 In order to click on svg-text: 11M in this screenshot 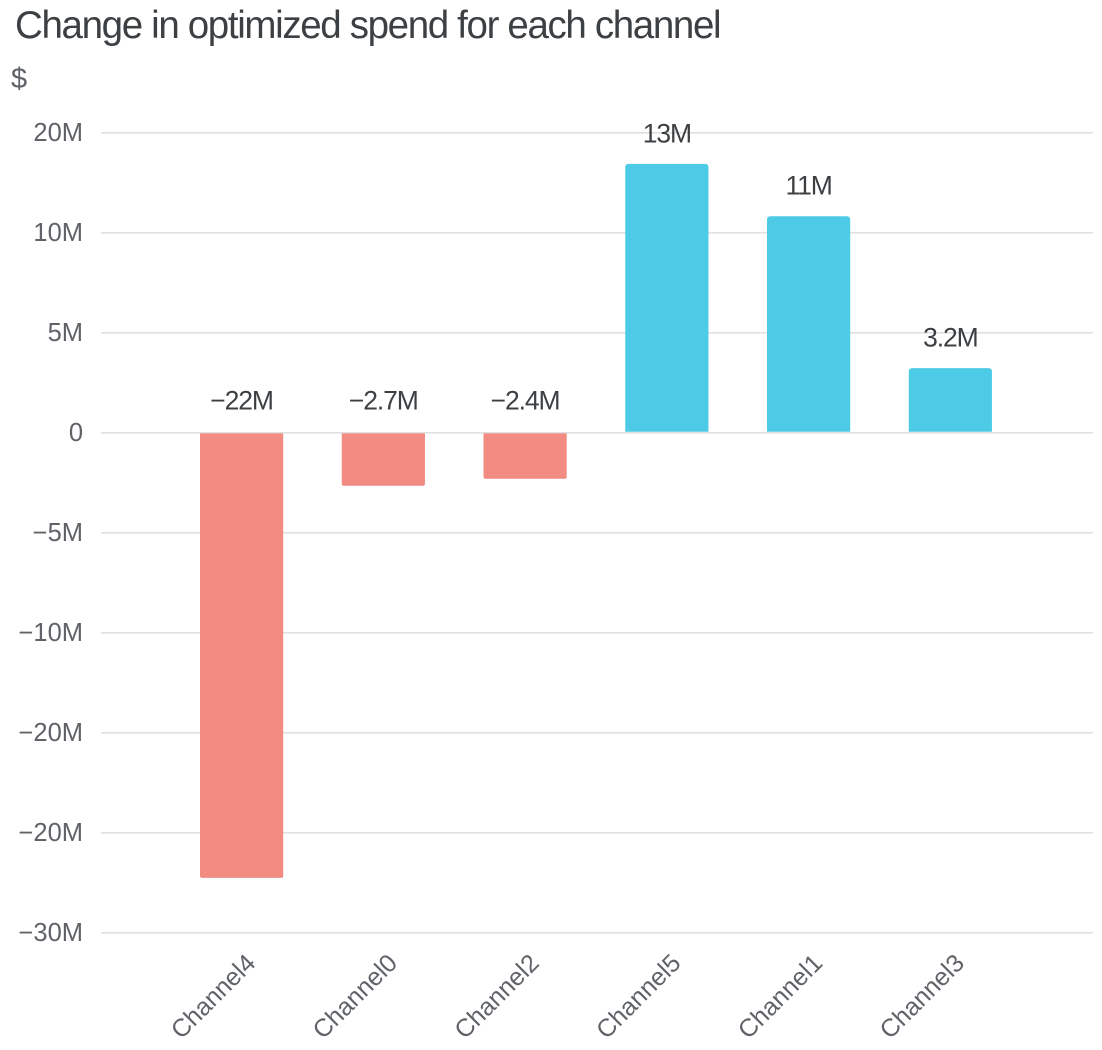, I will do `click(808, 185)`.